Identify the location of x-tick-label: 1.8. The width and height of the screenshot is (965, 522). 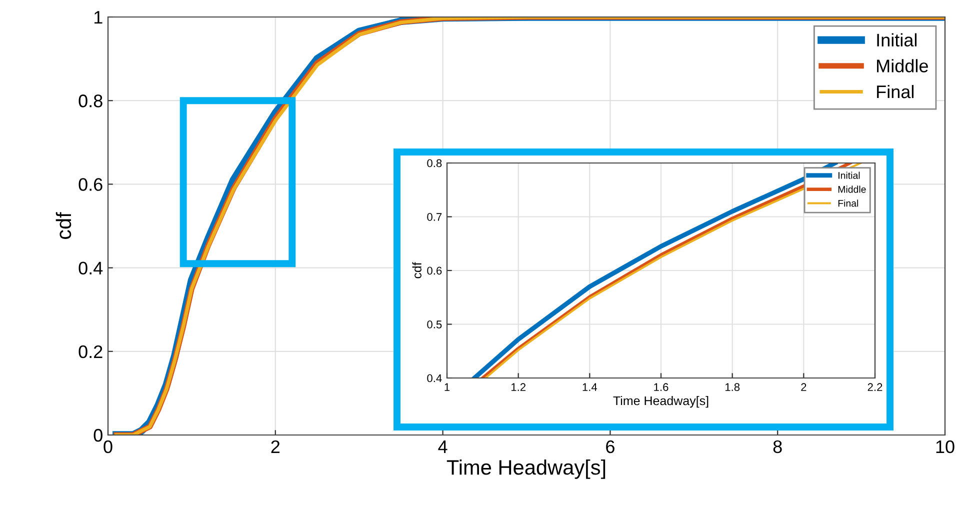
(732, 387).